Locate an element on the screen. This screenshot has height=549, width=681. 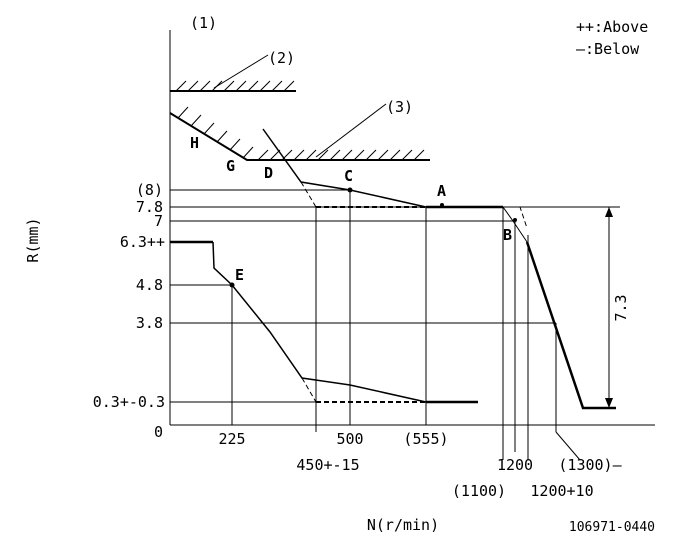
x-tick-450: 450+-15 is located at coordinates (327, 465).